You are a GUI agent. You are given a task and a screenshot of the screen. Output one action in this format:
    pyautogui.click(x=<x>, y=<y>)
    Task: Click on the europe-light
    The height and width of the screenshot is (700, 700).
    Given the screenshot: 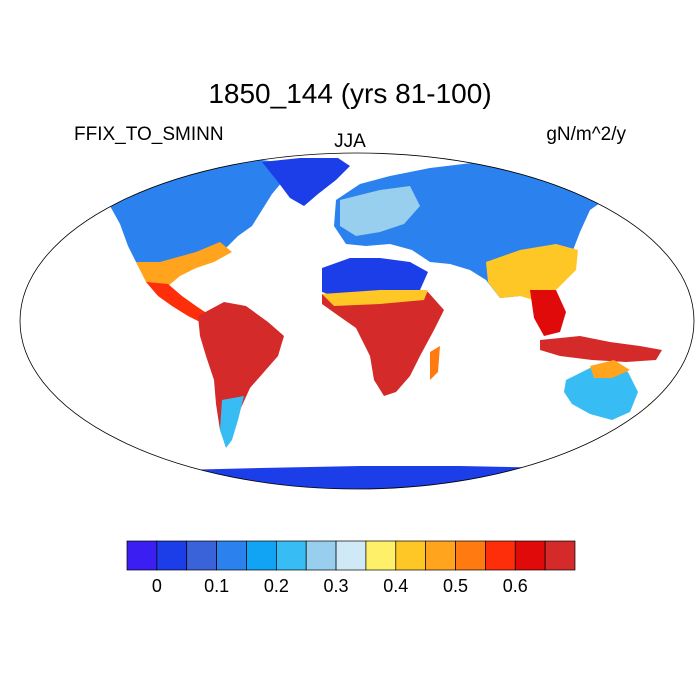 What is the action you would take?
    pyautogui.click(x=380, y=211)
    